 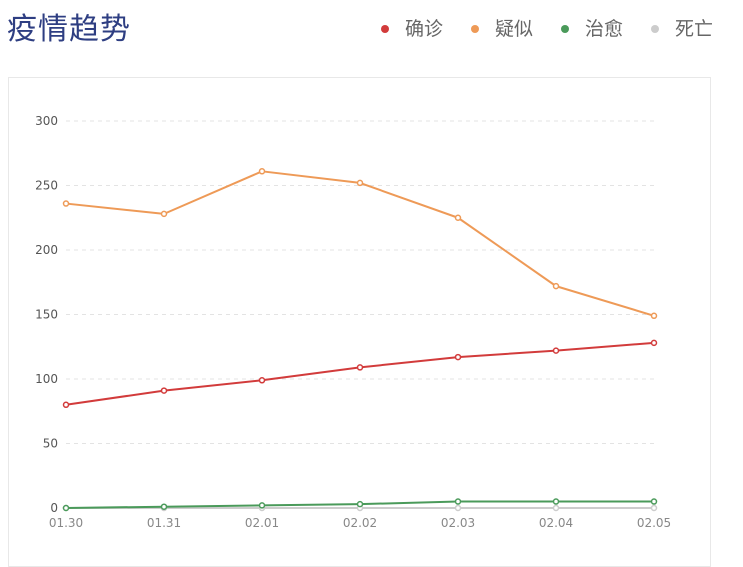 What do you see at coordinates (54, 508) in the screenshot?
I see `y-tick-label: 0` at bounding box center [54, 508].